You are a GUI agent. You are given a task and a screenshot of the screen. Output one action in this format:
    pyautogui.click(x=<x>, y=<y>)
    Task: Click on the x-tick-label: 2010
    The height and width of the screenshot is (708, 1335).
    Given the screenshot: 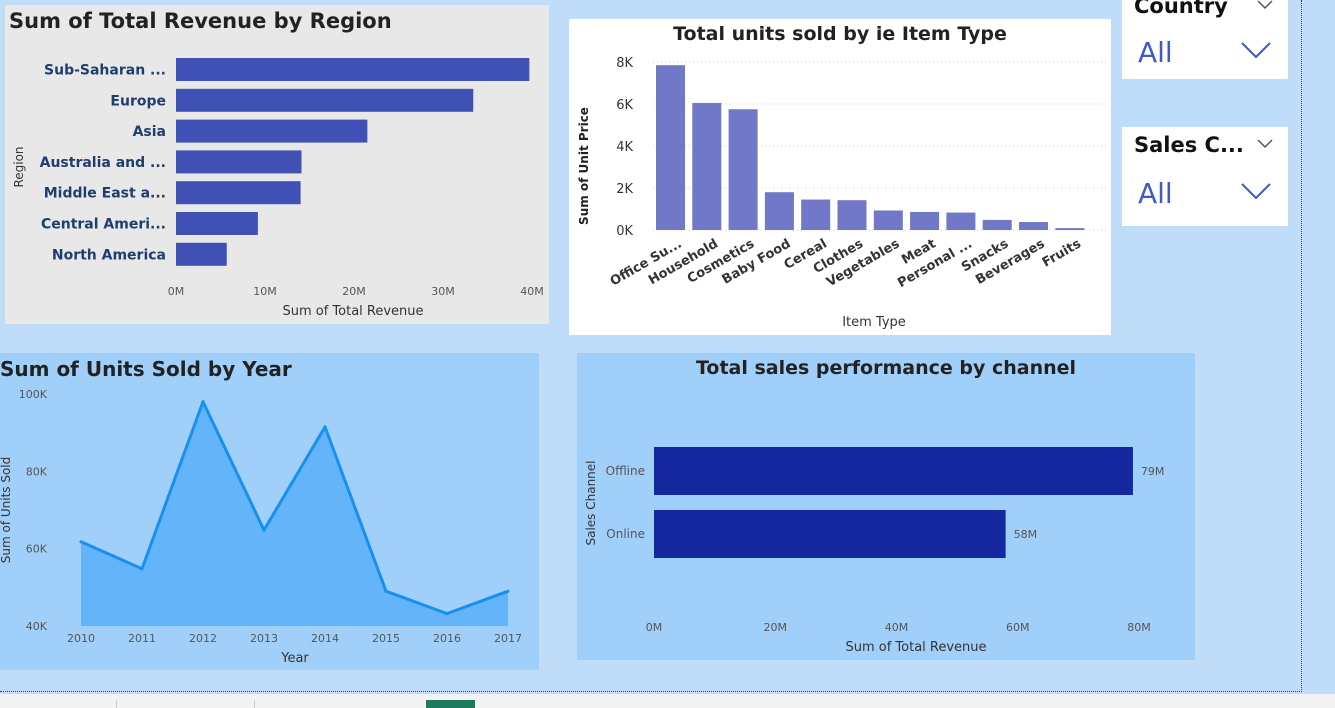 What is the action you would take?
    pyautogui.click(x=81, y=638)
    